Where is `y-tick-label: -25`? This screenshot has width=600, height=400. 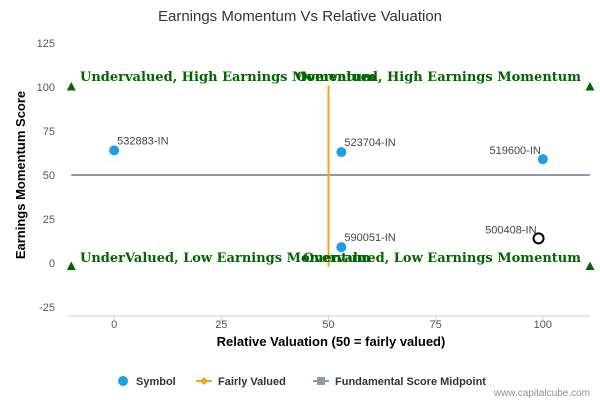 y-tick-label: -25 is located at coordinates (47, 308).